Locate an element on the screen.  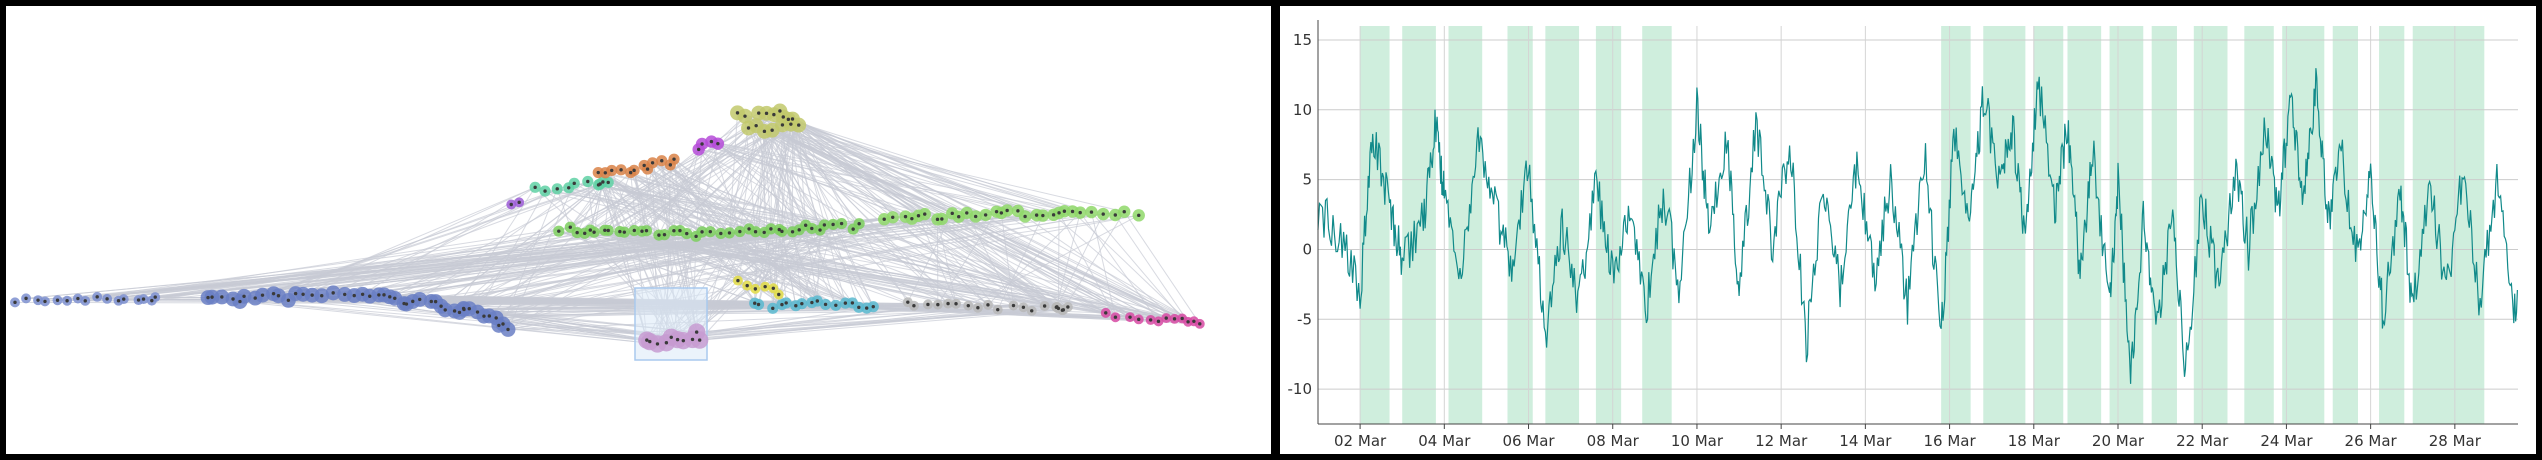
cluster-green-right is located at coordinates (1011, 215).